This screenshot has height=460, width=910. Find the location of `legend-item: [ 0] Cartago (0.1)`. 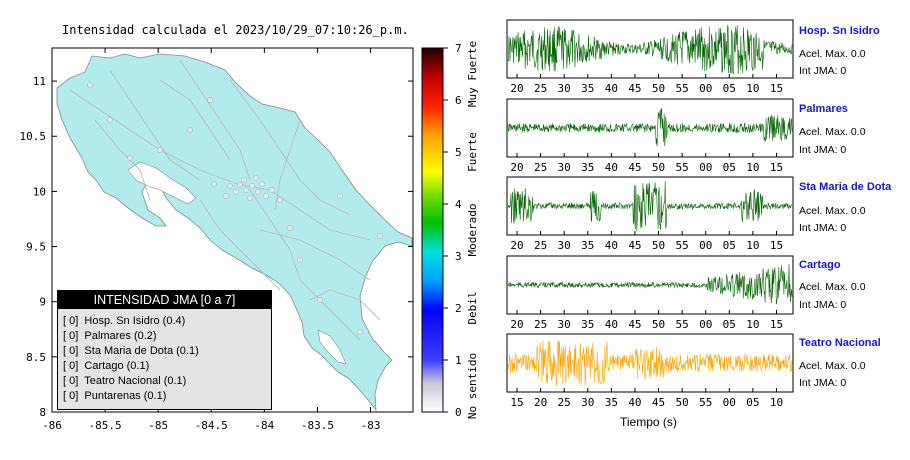

legend-item: [ 0] Cartago (0.1) is located at coordinates (164, 366).